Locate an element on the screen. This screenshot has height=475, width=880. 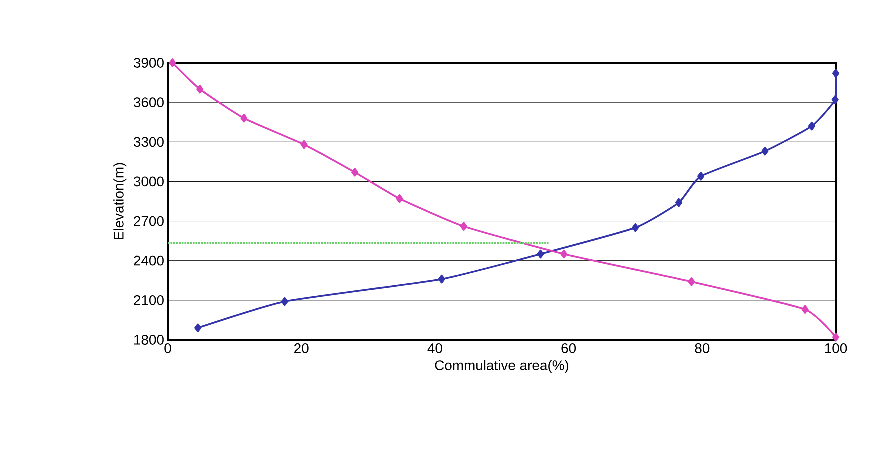
x-tick-label: 20 is located at coordinates (301, 349).